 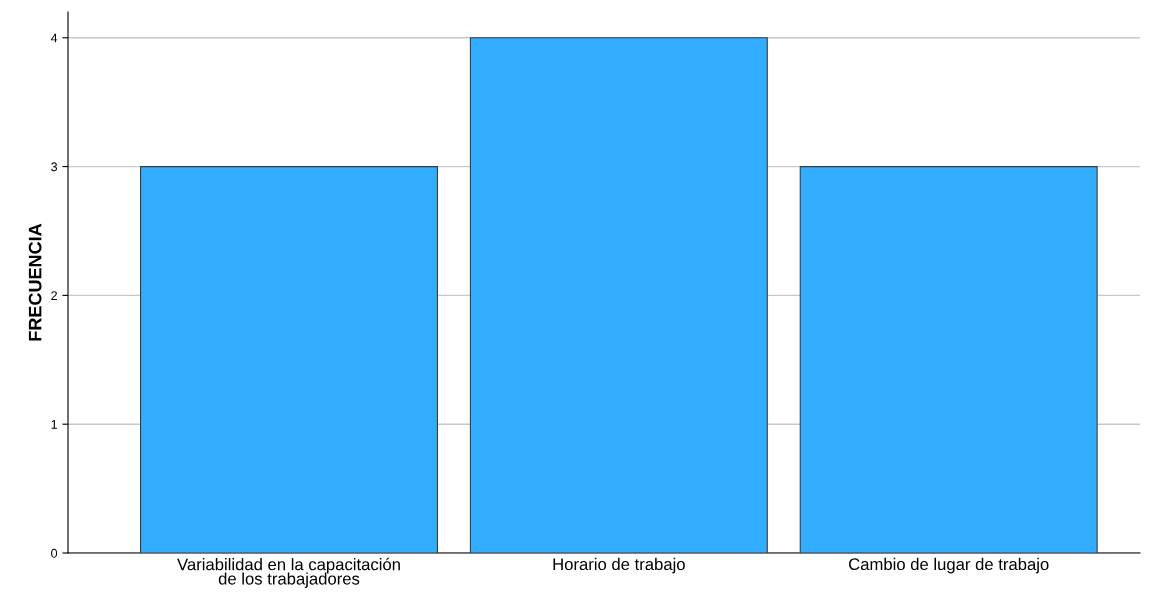 I want to click on y-tick-label: 0, so click(x=54, y=553).